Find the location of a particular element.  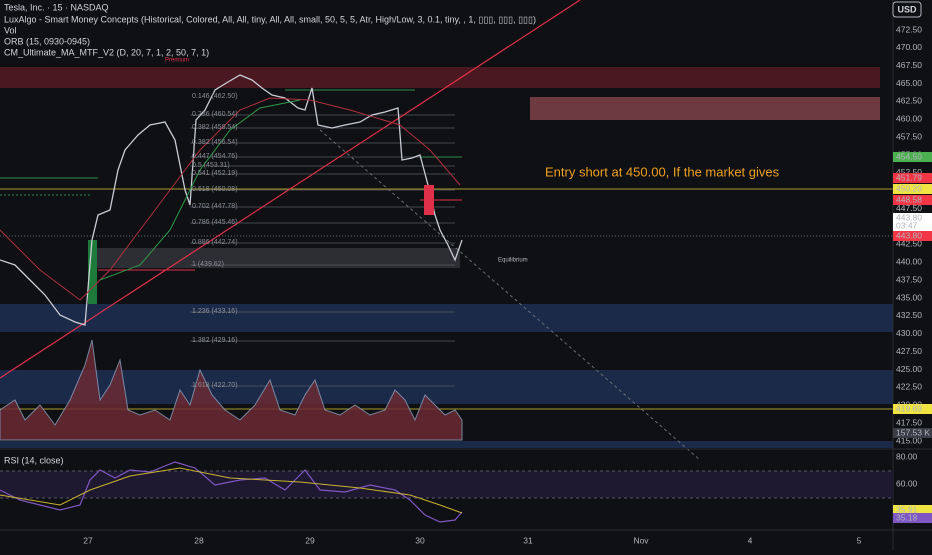

price-axis-label: 430.00 is located at coordinates (909, 333).